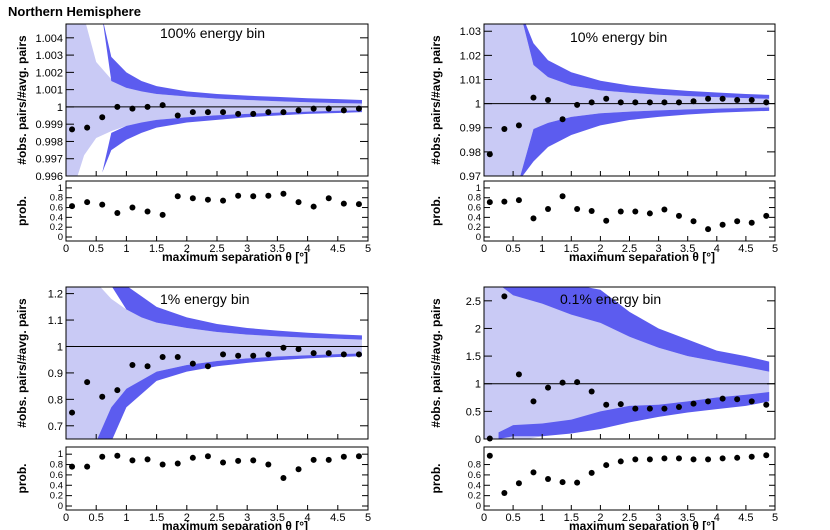 The height and width of the screenshot is (530, 830). I want to click on y-tick-label: 1, so click(478, 105).